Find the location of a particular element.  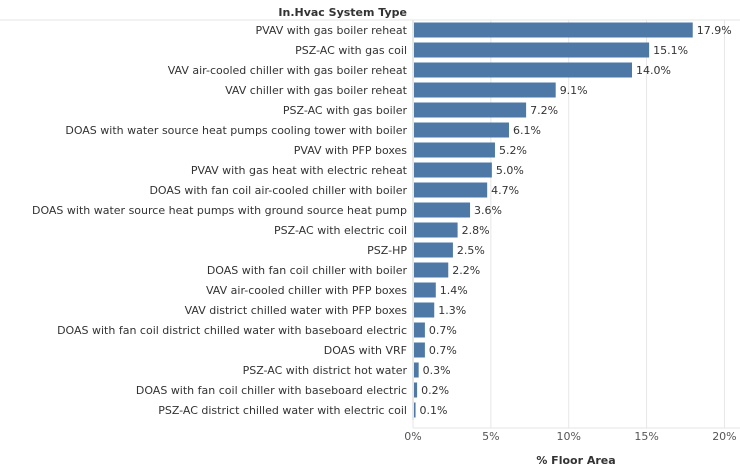

row-header: In.Hvac System Type is located at coordinates (342, 12).